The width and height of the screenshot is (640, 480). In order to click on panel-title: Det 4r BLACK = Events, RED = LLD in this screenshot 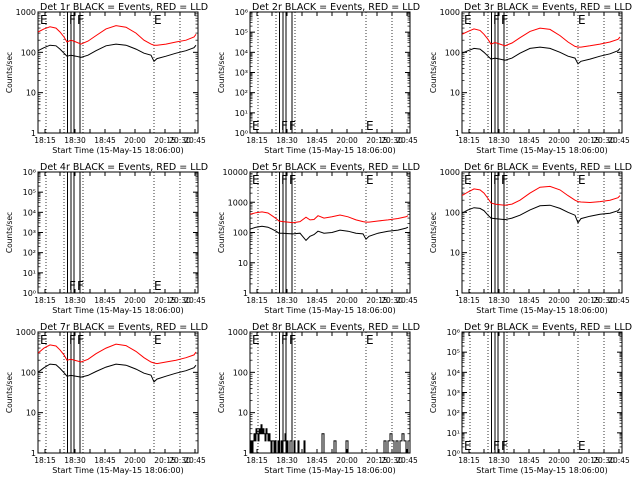, I will do `click(124, 167)`.